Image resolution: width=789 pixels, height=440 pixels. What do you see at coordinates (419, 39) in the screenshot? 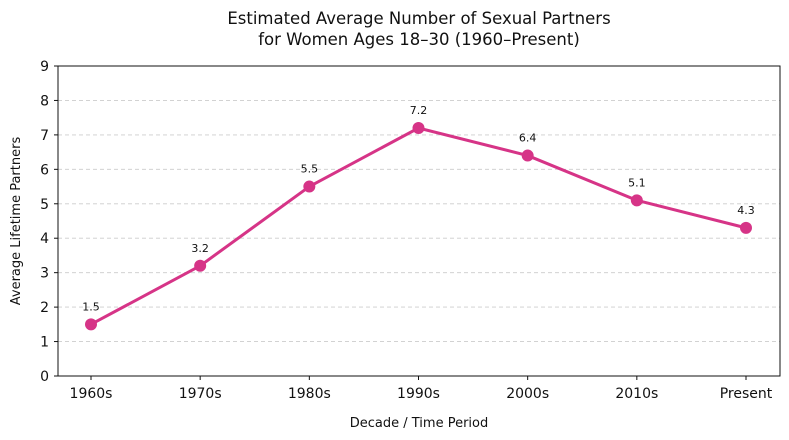
I see `chart-title-line-2: for Women Ages 18–30 (1960–Present)` at bounding box center [419, 39].